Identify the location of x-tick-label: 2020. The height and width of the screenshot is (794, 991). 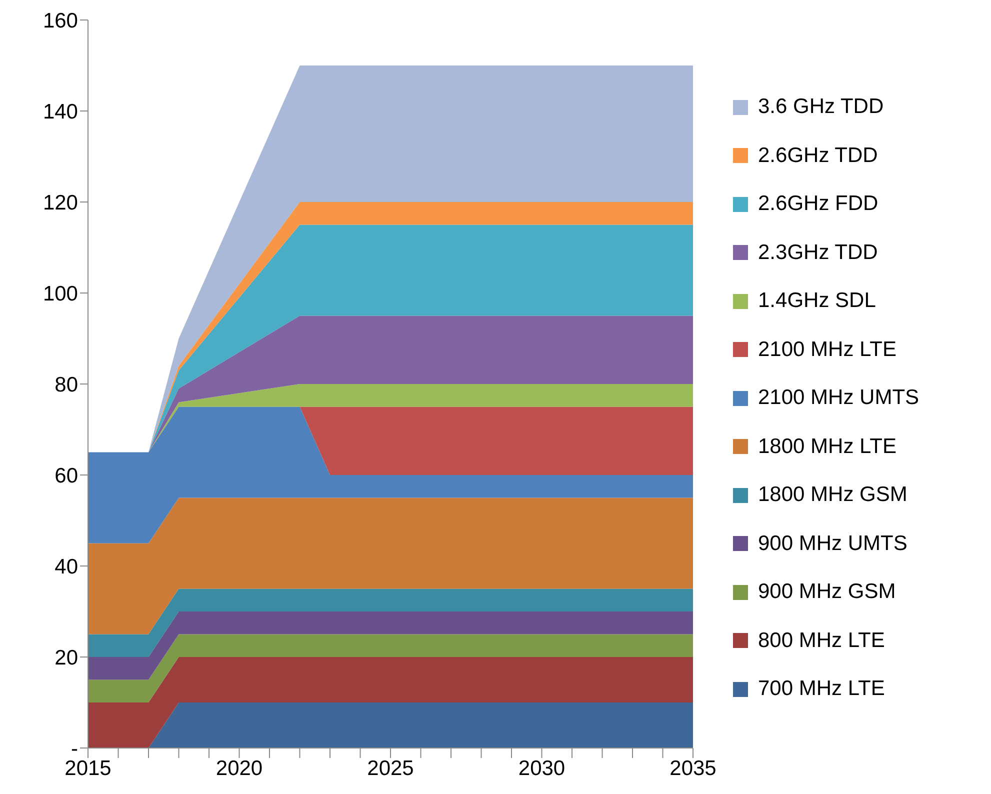
(239, 768).